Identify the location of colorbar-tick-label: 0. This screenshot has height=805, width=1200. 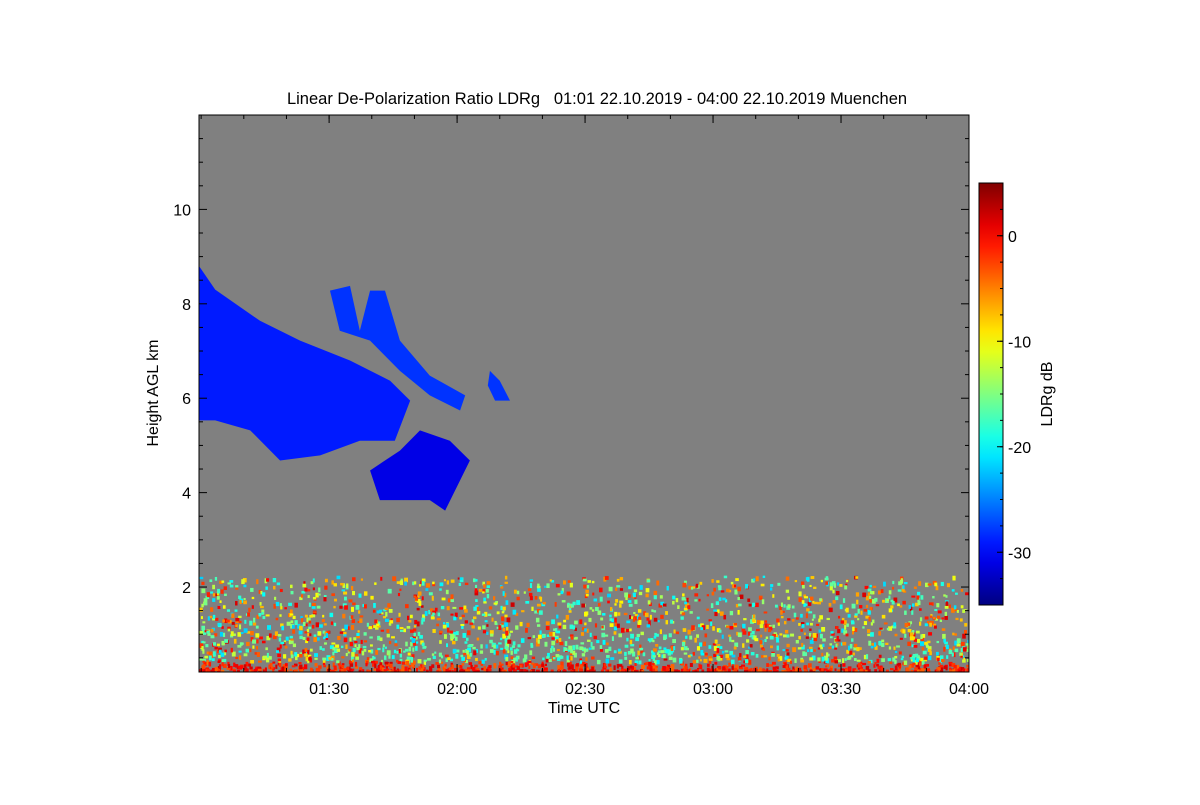
(1012, 237).